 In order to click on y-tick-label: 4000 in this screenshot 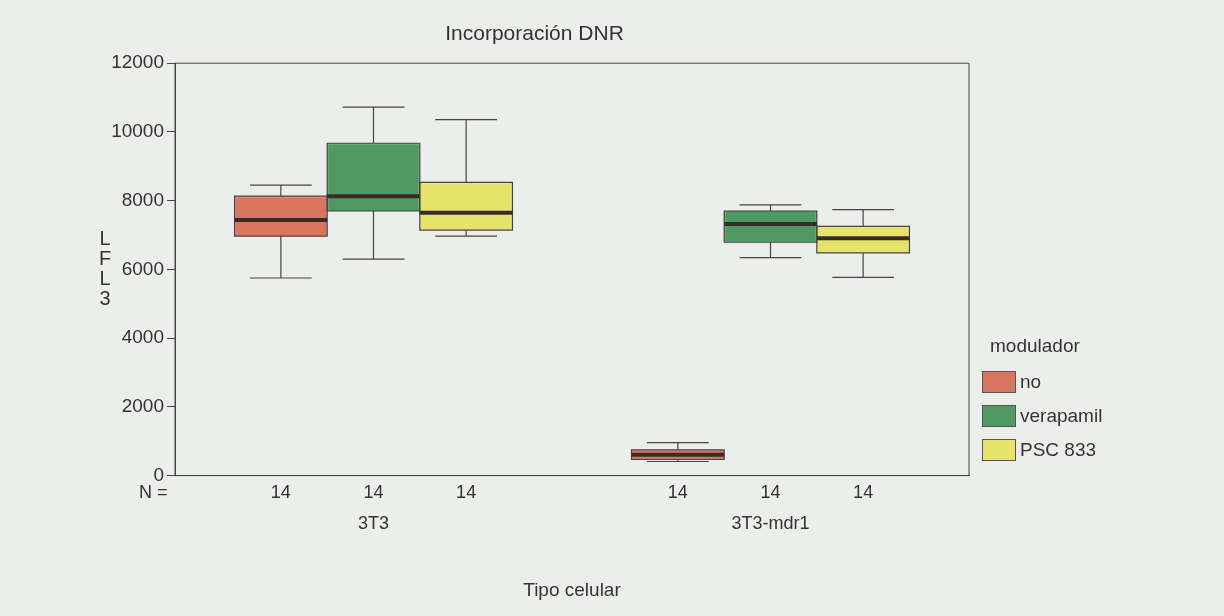, I will do `click(142, 337)`.